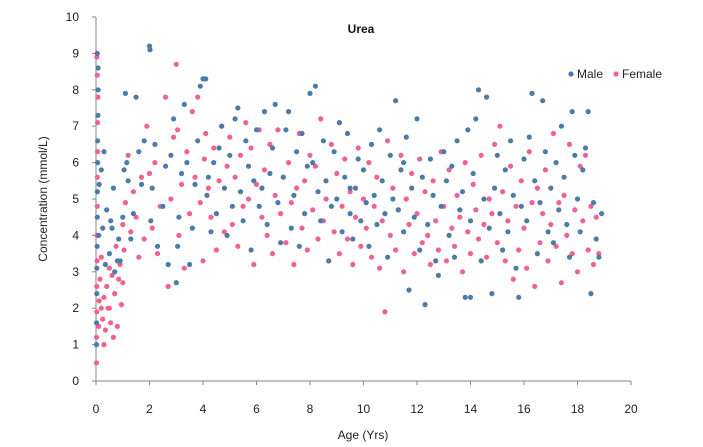 This screenshot has width=703, height=447. What do you see at coordinates (43, 198) in the screenshot?
I see `y-axis-label: Concentration (mmol/L)` at bounding box center [43, 198].